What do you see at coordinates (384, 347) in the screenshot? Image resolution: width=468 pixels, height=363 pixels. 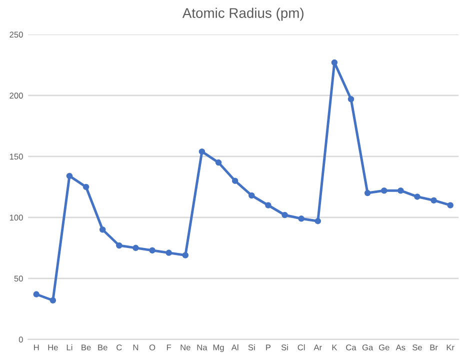 I see `x-tick-label: Ge` at bounding box center [384, 347].